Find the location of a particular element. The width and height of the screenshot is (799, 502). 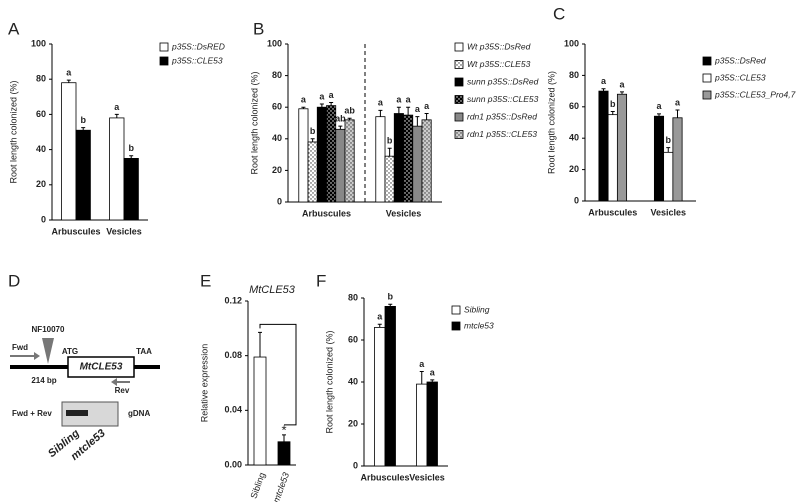

insertion-label: NF10070 is located at coordinates (48, 329).